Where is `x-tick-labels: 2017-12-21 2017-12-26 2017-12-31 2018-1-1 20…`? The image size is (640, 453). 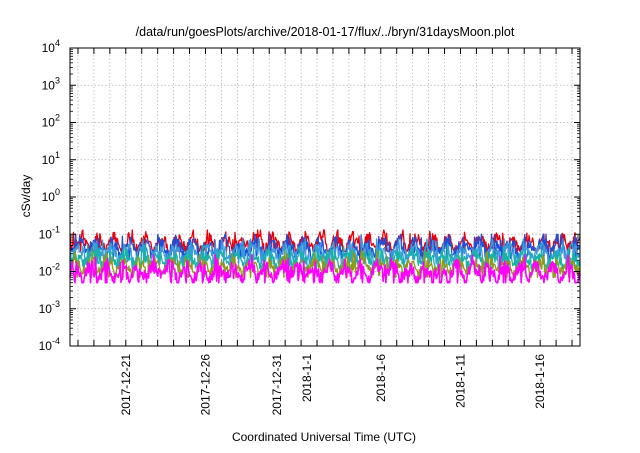
x-tick-labels: 2017-12-21 2017-12-26 2017-12-31 2018-1-1 20… is located at coordinates (333, 385).